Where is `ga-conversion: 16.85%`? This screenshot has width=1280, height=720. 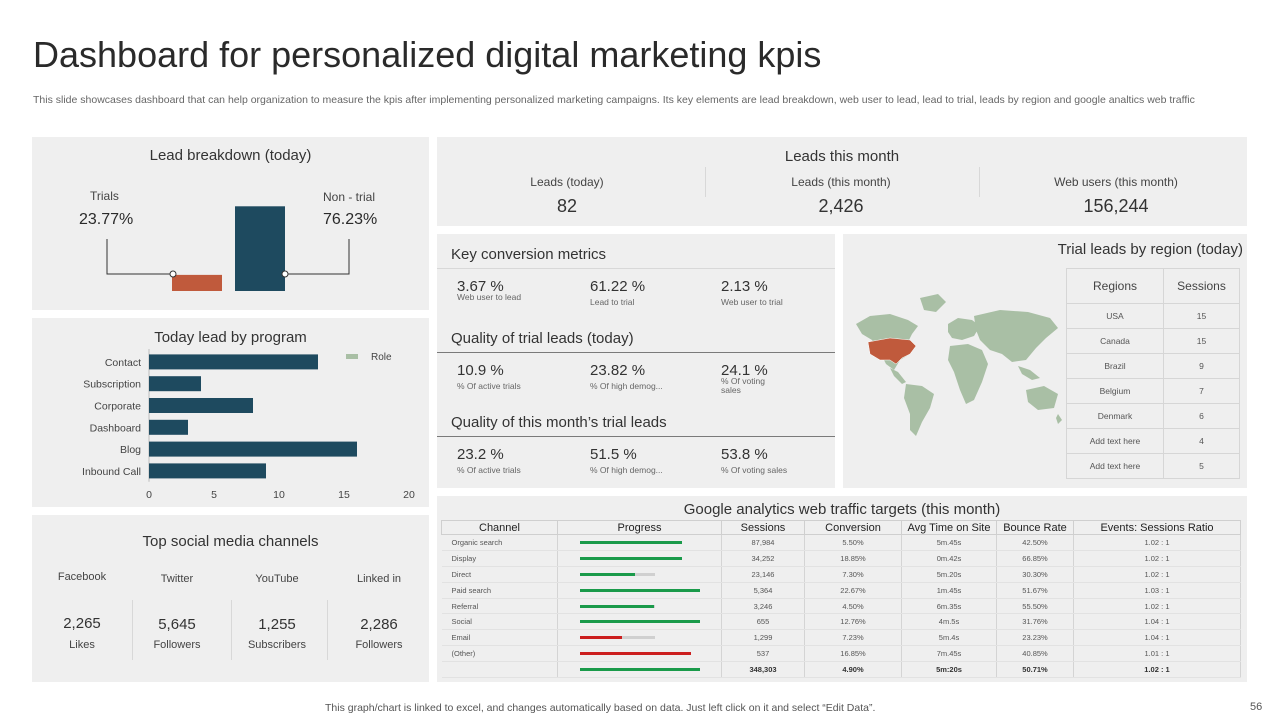 ga-conversion: 16.85% is located at coordinates (853, 654).